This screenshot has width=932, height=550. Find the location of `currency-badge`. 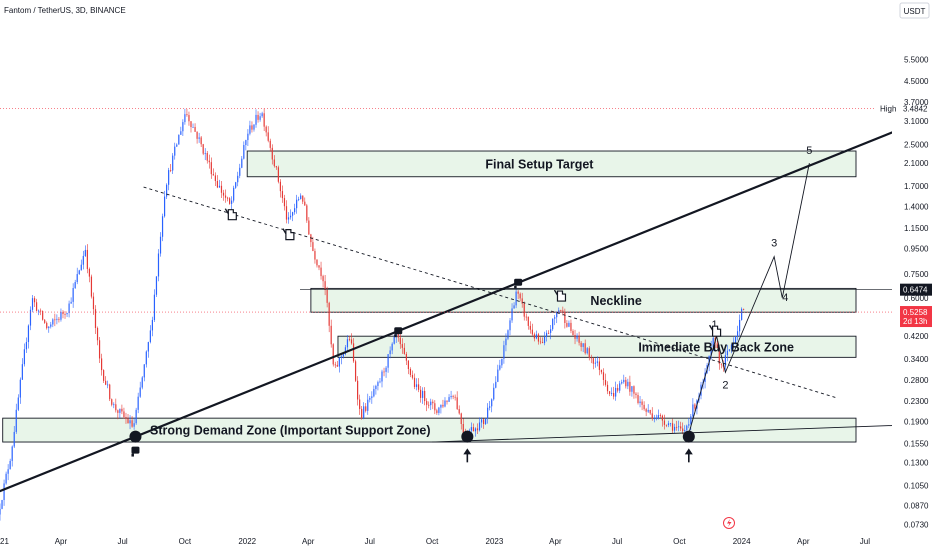

currency-badge is located at coordinates (914, 10).